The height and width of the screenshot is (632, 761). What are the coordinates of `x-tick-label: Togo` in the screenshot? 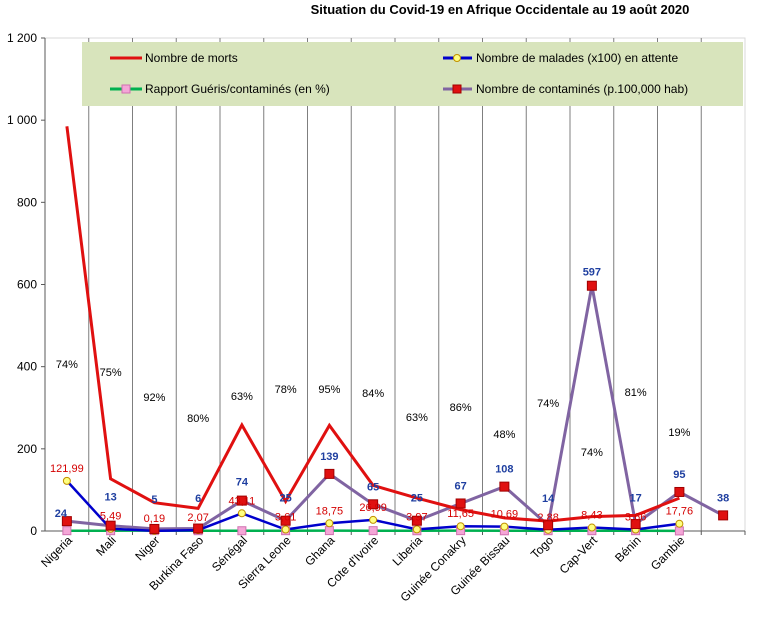 It's located at (542, 547).